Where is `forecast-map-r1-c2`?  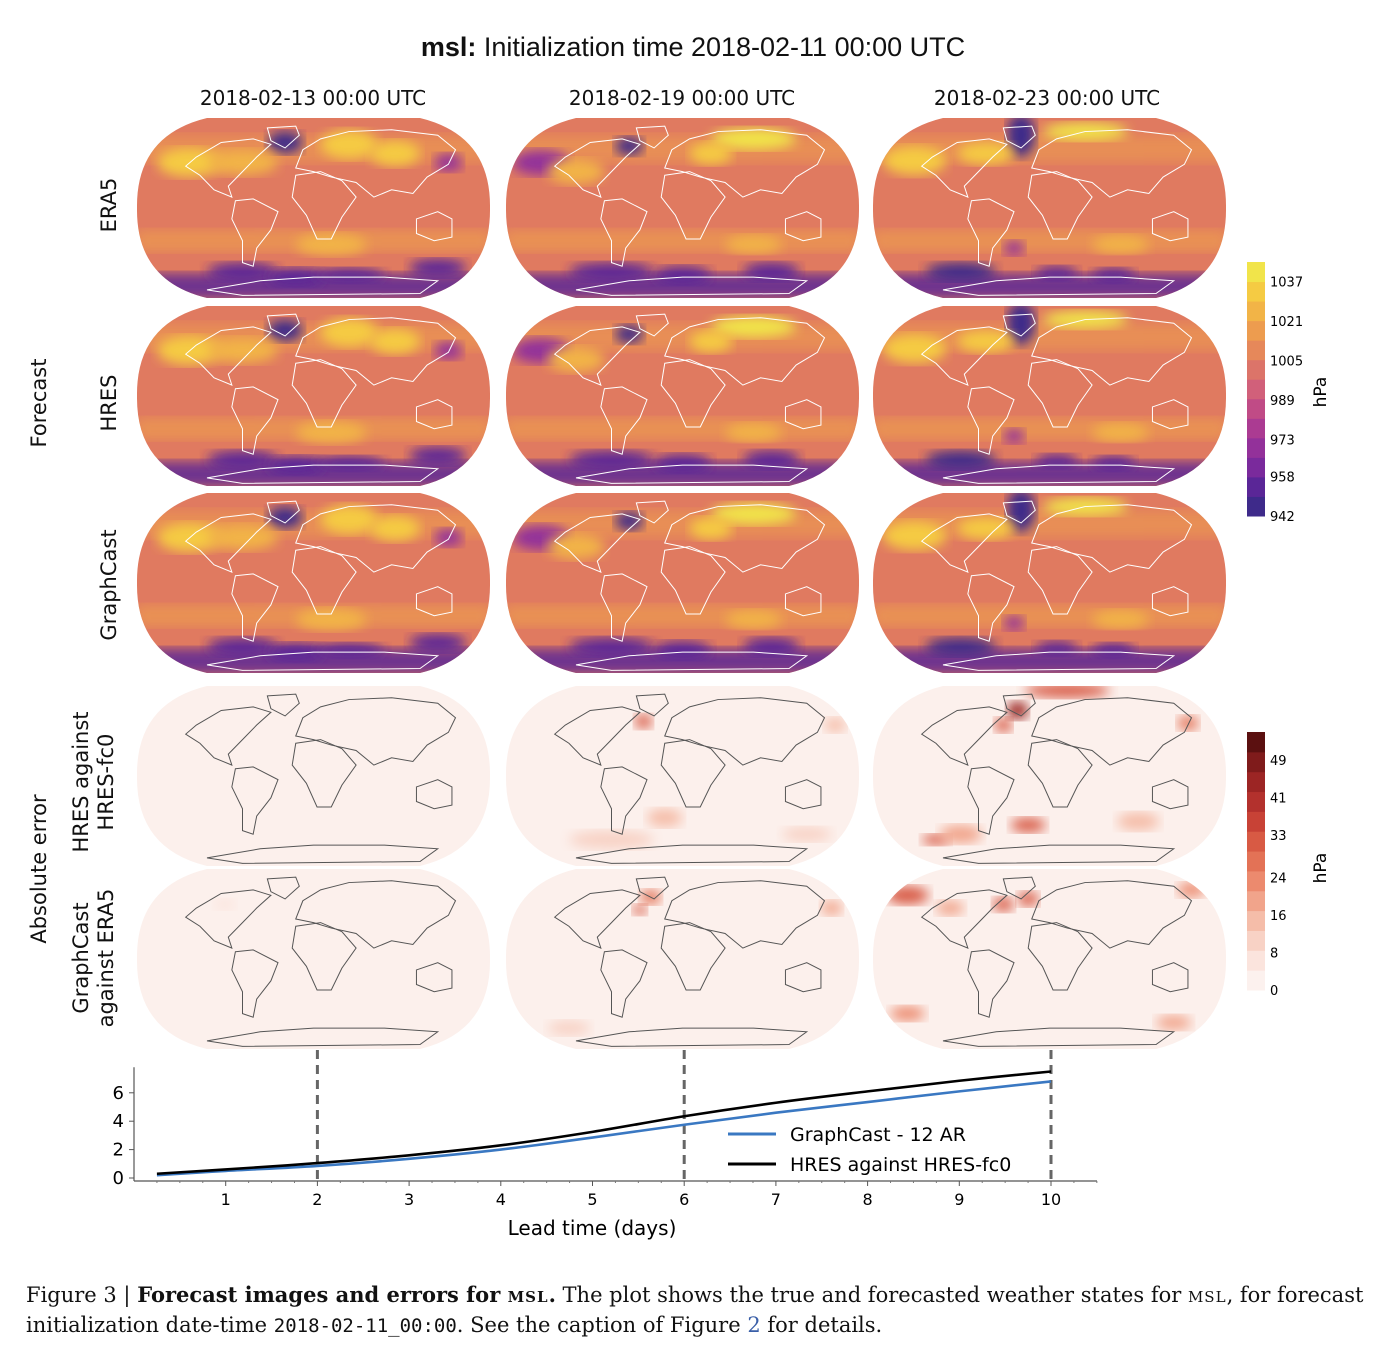
forecast-map-r1-c2 is located at coordinates (682, 208).